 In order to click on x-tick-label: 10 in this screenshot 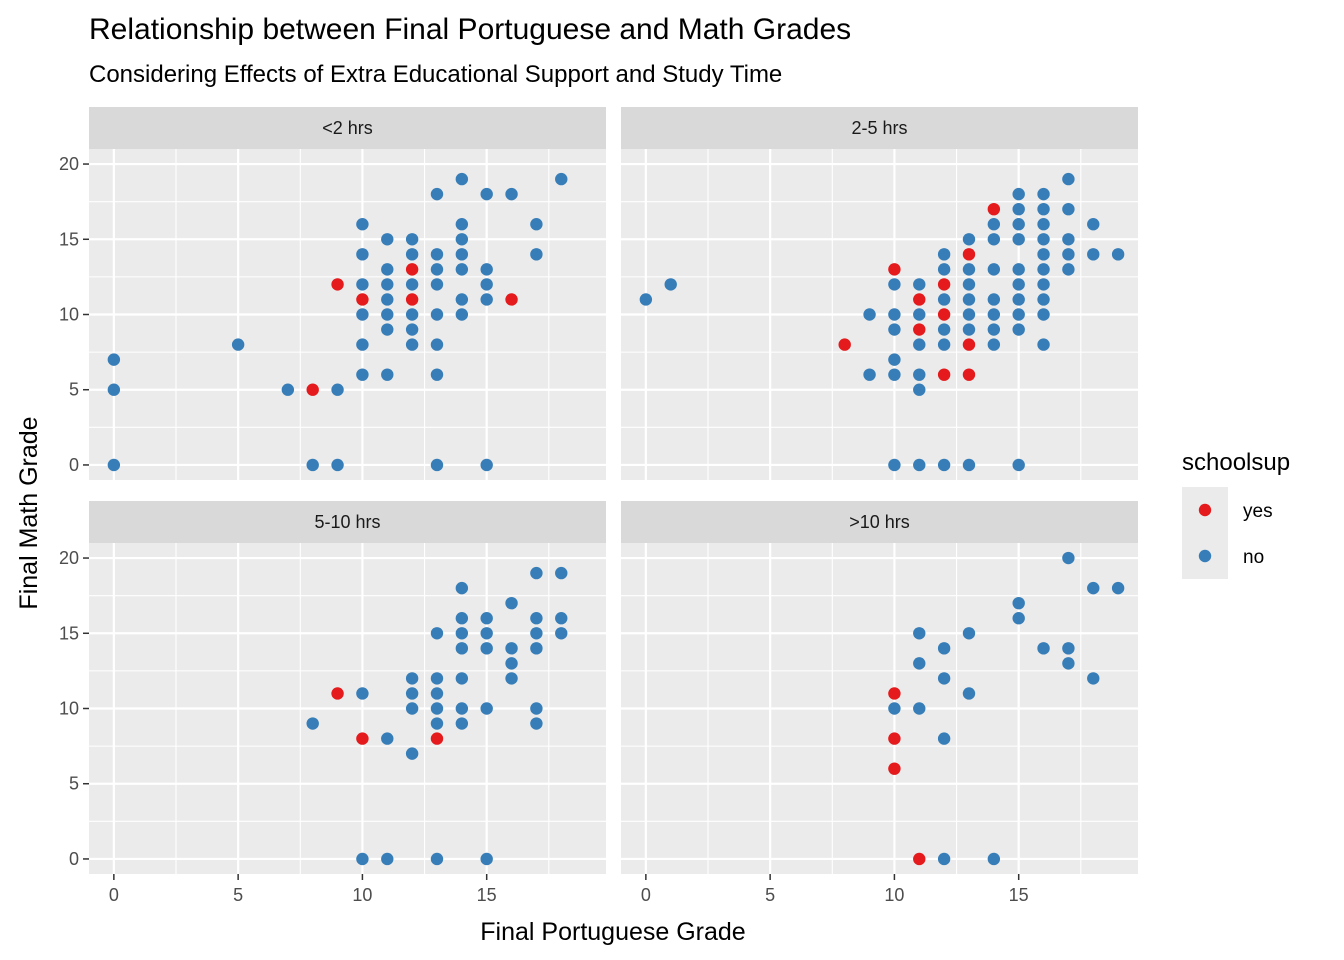, I will do `click(894, 895)`.